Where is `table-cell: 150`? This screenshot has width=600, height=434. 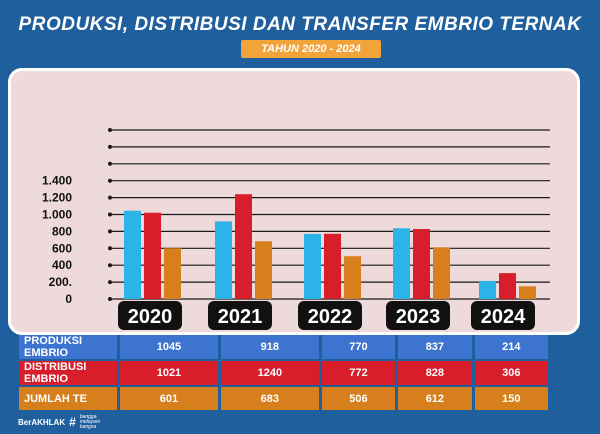 table-cell: 150 is located at coordinates (511, 398).